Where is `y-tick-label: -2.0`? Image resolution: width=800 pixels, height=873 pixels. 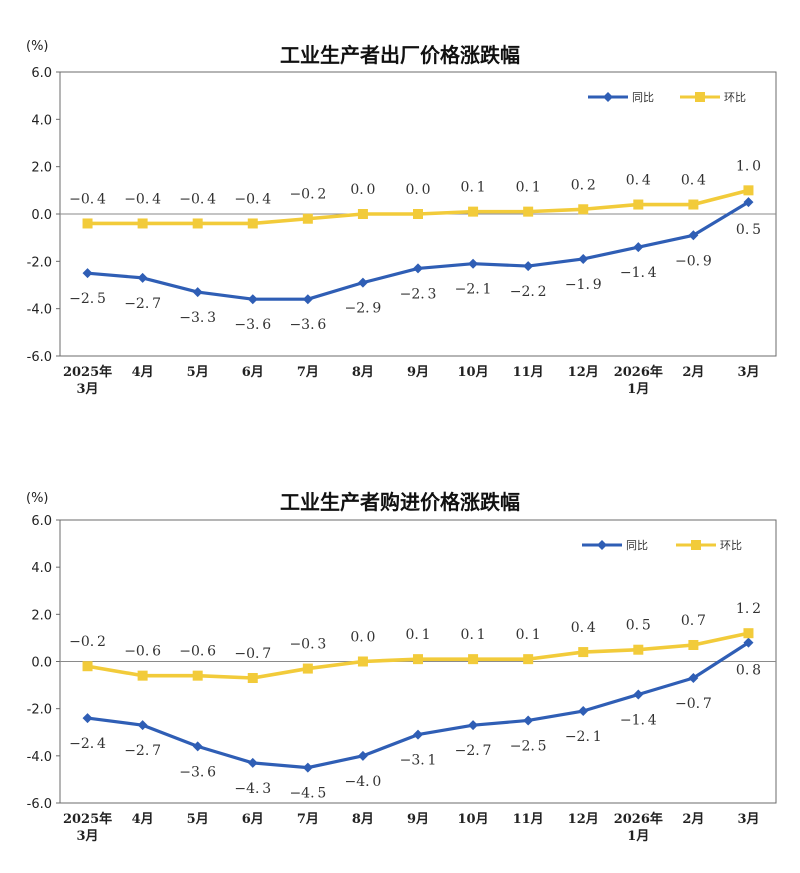
y-tick-label: -2.0 is located at coordinates (39, 710).